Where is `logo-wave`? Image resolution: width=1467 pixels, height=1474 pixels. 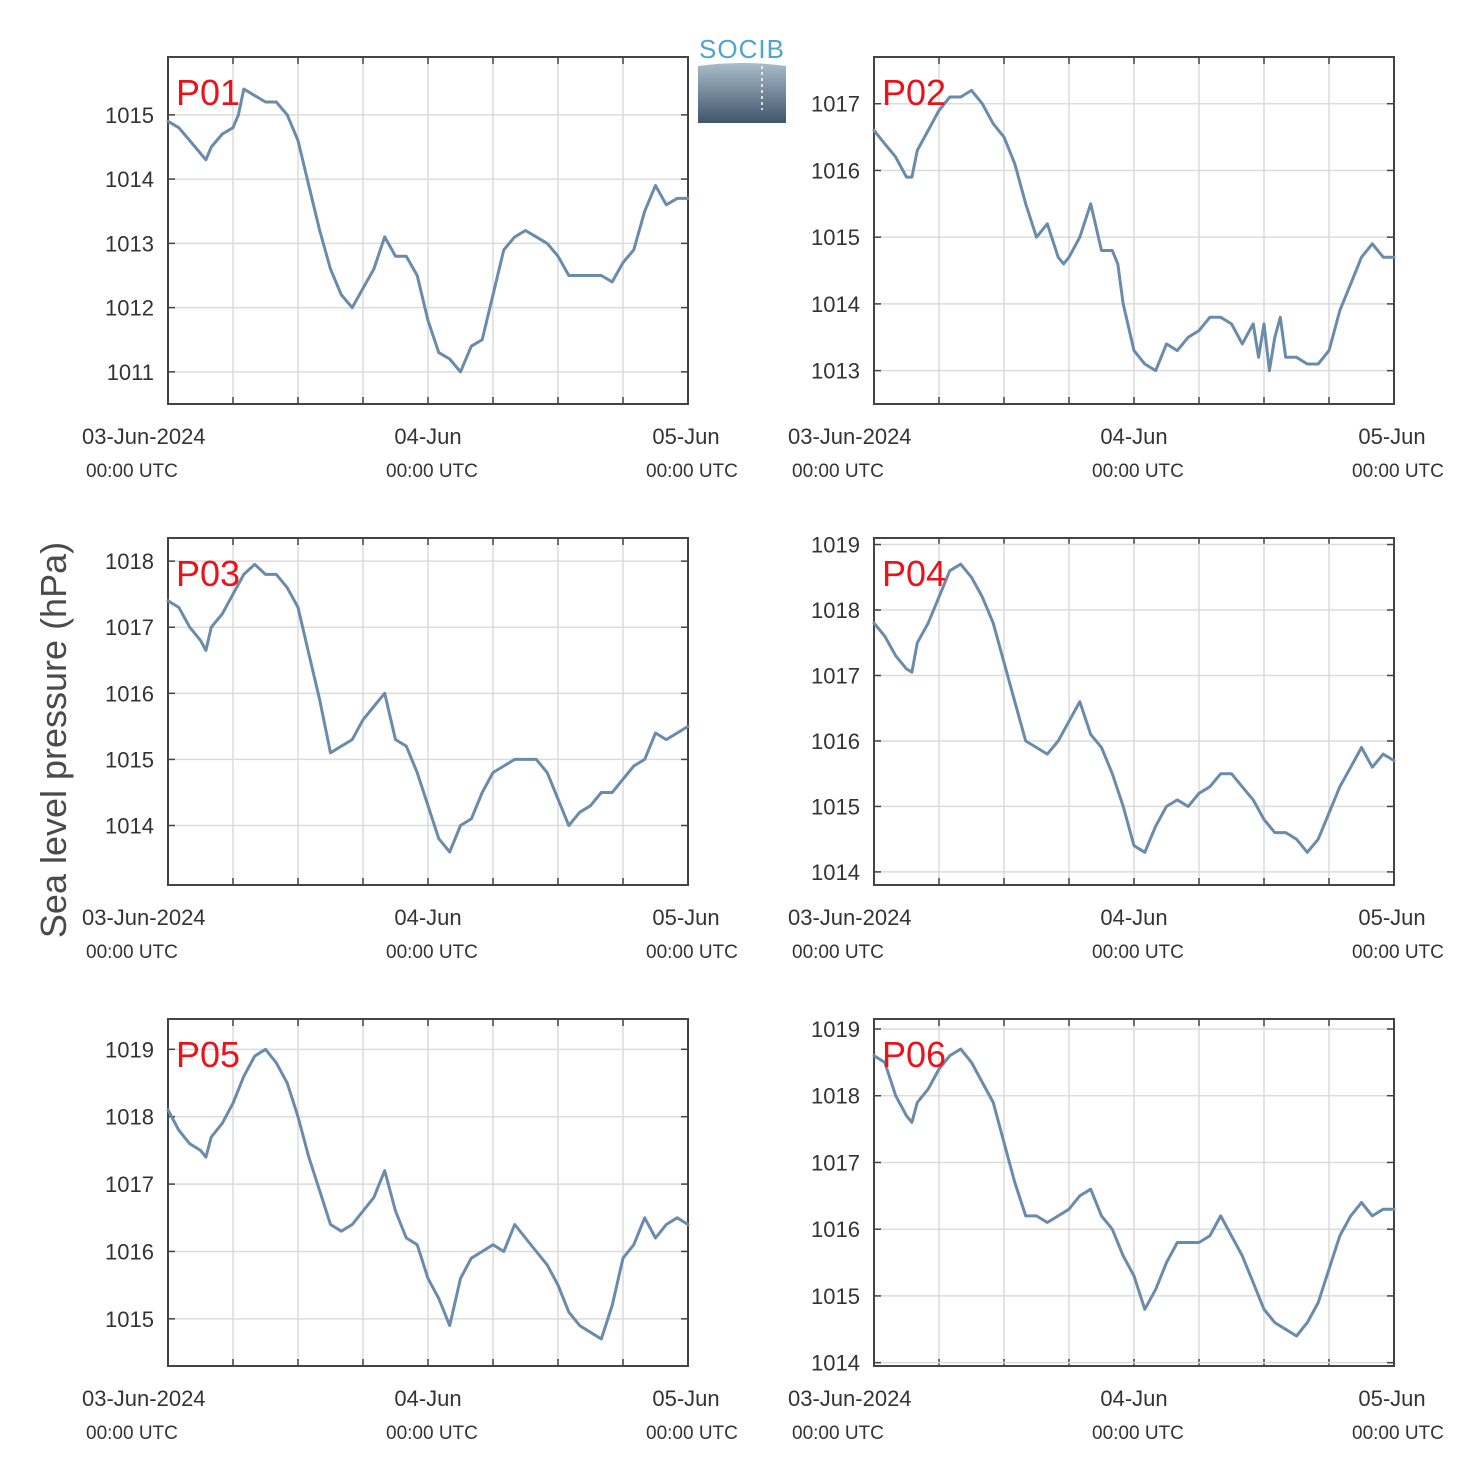 logo-wave is located at coordinates (742, 93).